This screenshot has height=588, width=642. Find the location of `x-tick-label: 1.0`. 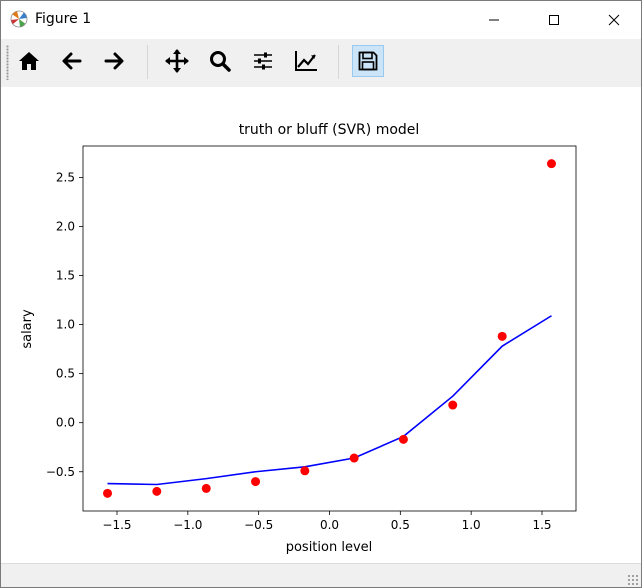

x-tick-label: 1.0 is located at coordinates (471, 525).